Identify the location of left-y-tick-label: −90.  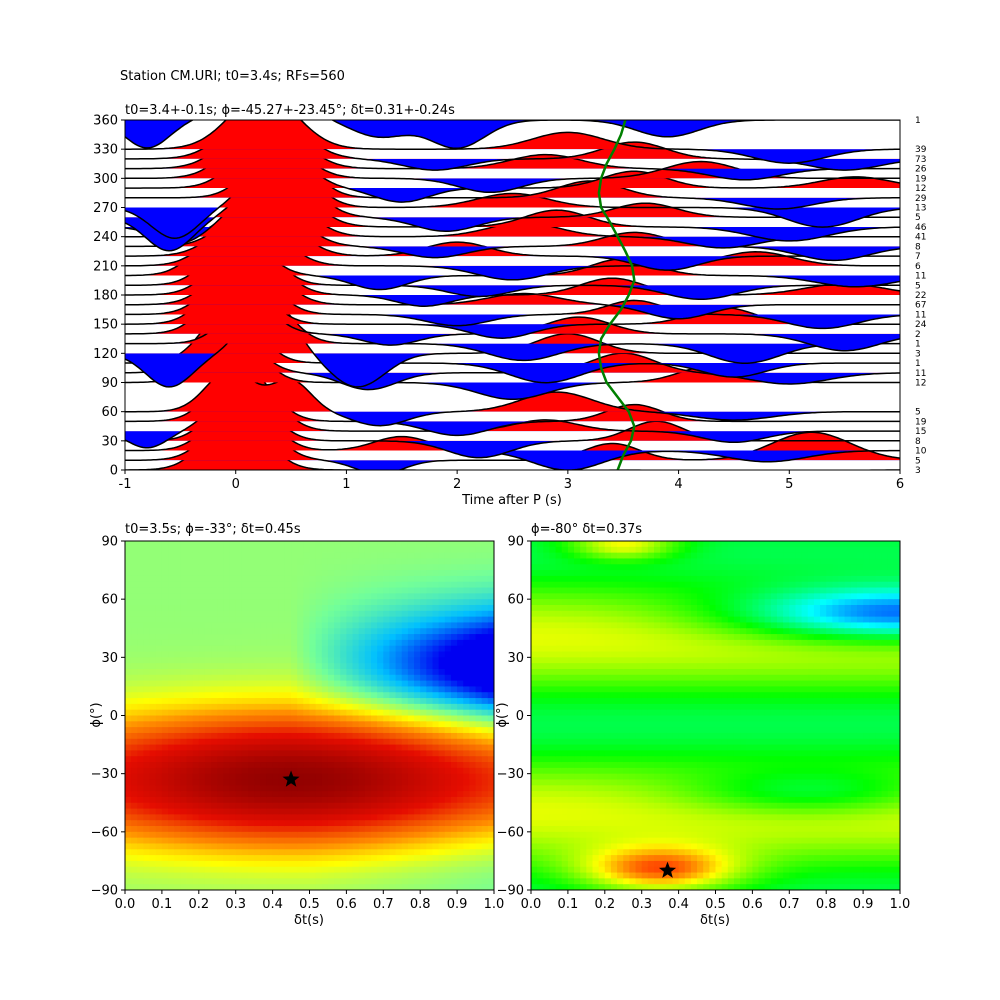
(104, 891).